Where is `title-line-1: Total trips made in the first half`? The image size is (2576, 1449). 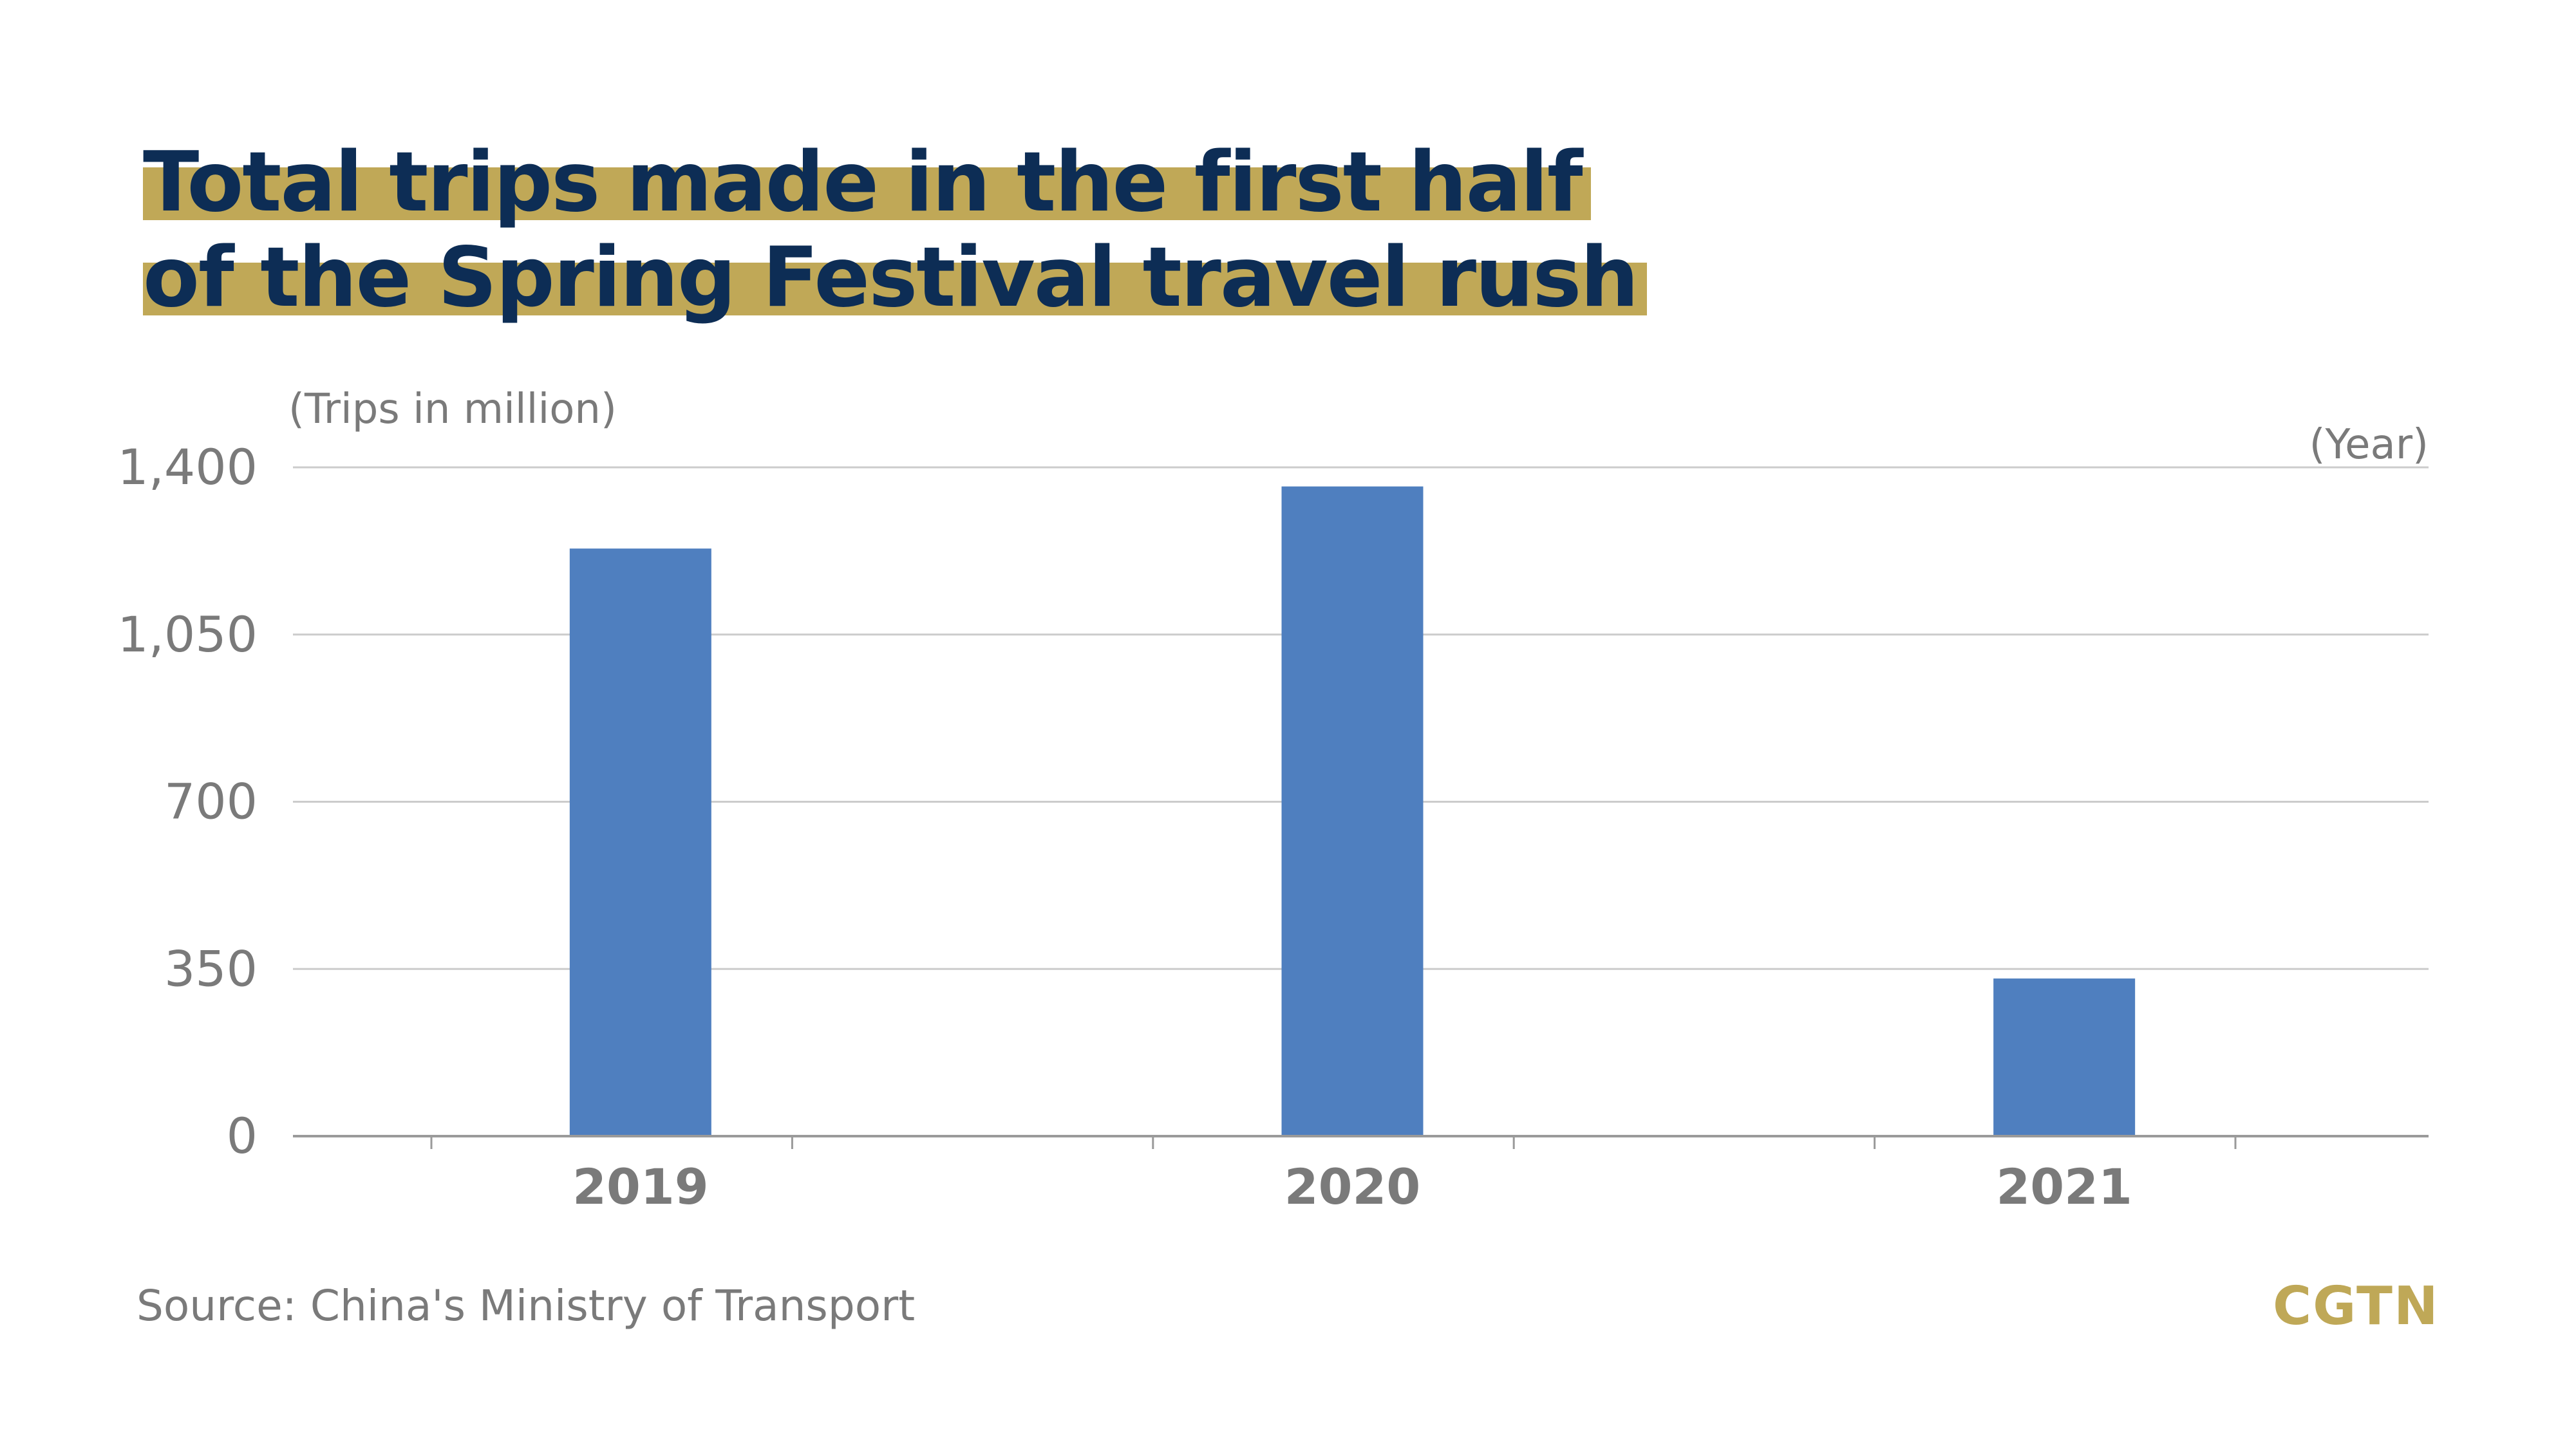 title-line-1: Total trips made in the first half is located at coordinates (895, 182).